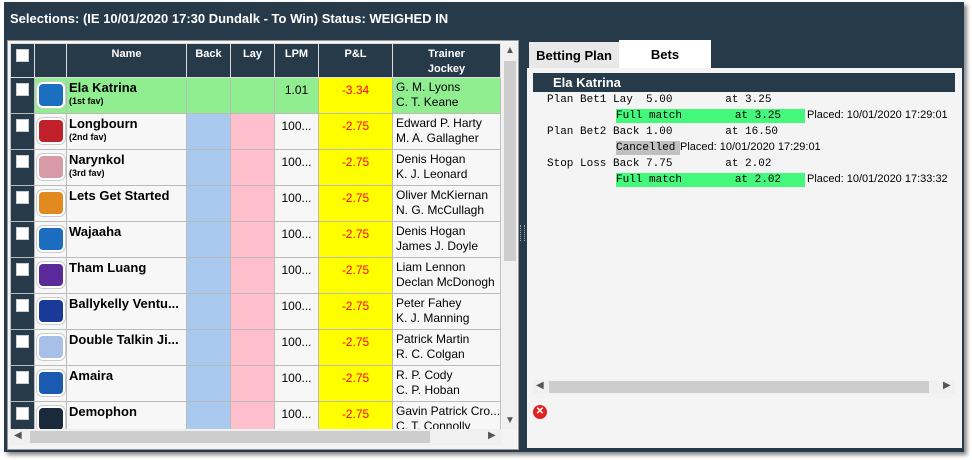  Describe the element at coordinates (126, 167) in the screenshot. I see `runner-name-cell: Narynkol (3rd fav)` at that location.